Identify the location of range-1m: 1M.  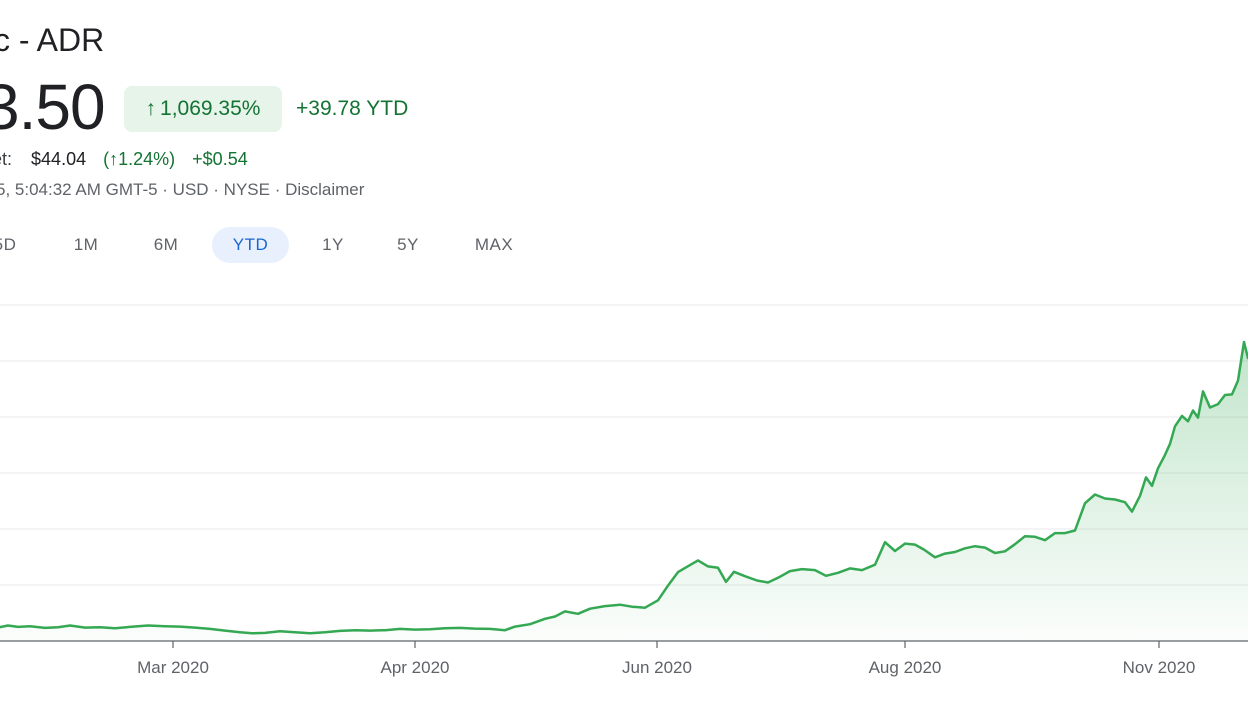
(86, 244).